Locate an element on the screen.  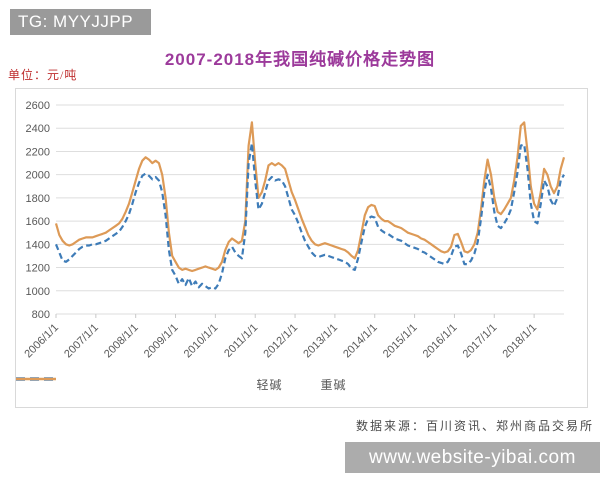
y-axis-tick-label: 1800 is located at coordinates (38, 199).